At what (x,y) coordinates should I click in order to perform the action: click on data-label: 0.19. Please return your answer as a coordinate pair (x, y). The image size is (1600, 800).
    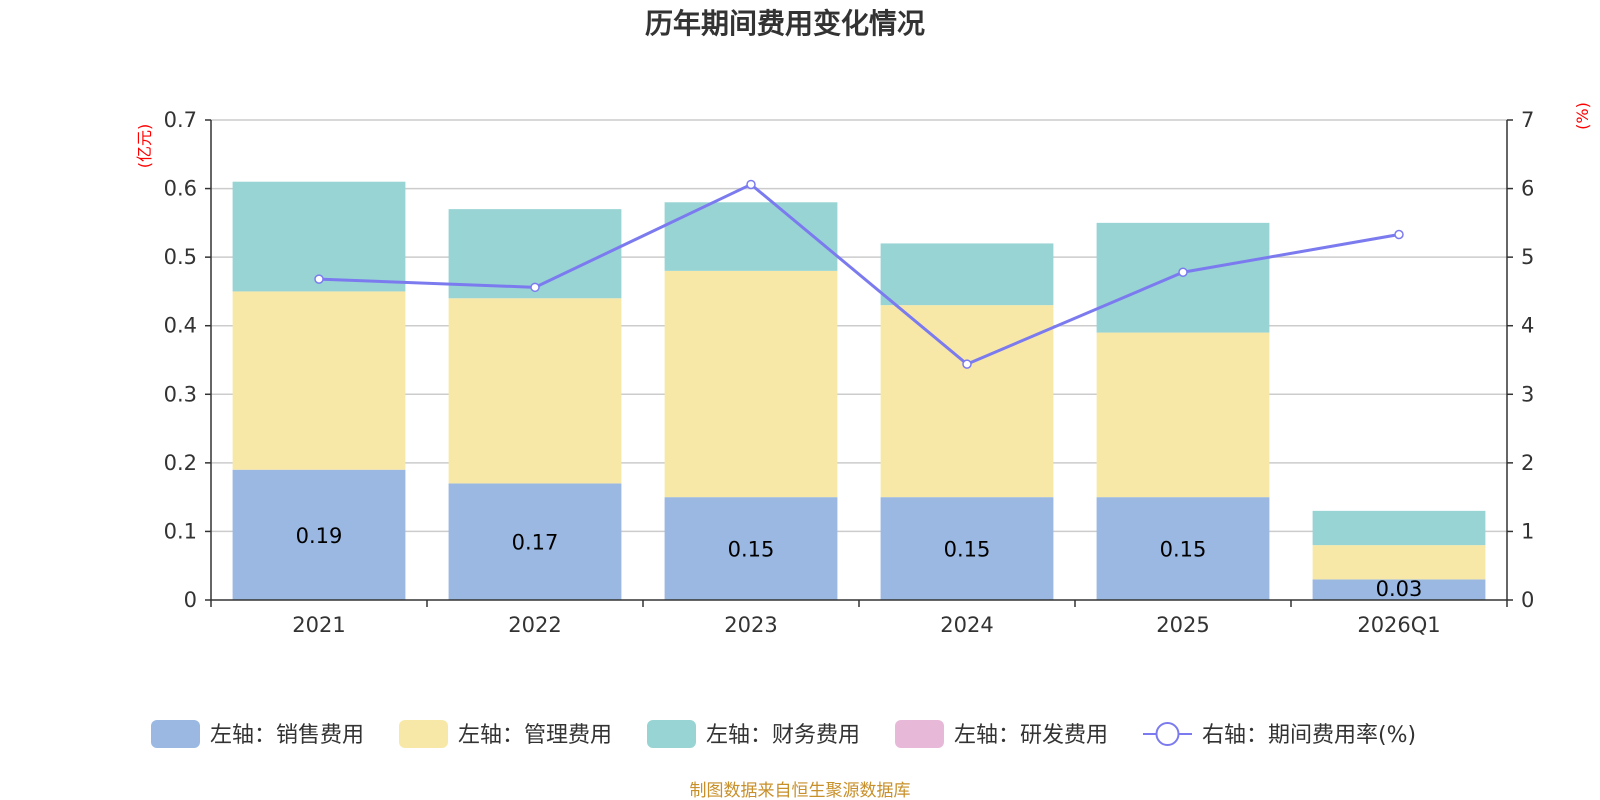
    Looking at the image, I should click on (319, 536).